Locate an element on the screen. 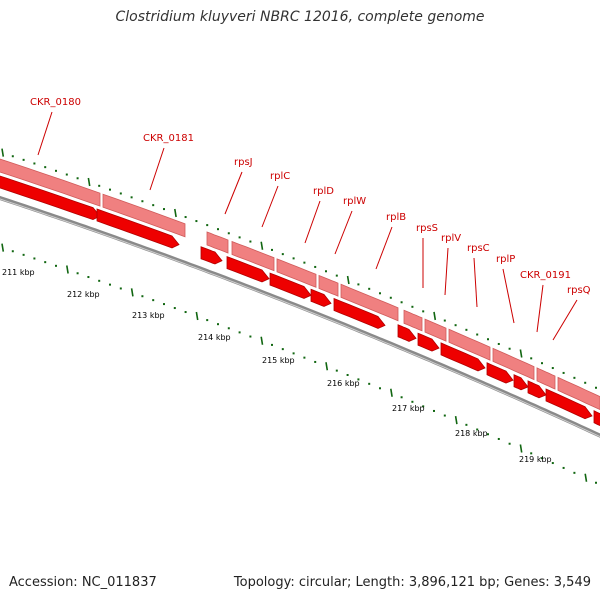 This screenshot has height=600, width=600. gene-label-rplv: rplV is located at coordinates (451, 238).